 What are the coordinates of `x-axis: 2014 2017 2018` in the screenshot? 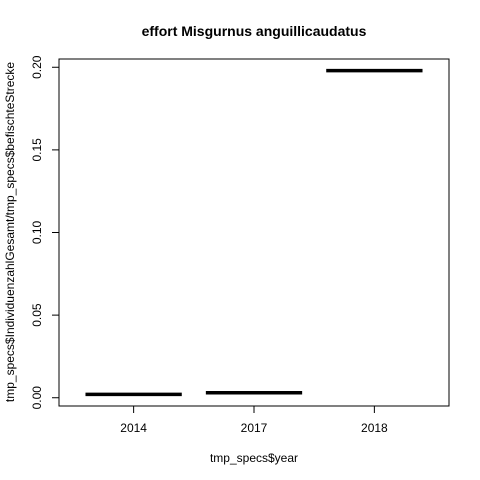 It's located at (254, 420).